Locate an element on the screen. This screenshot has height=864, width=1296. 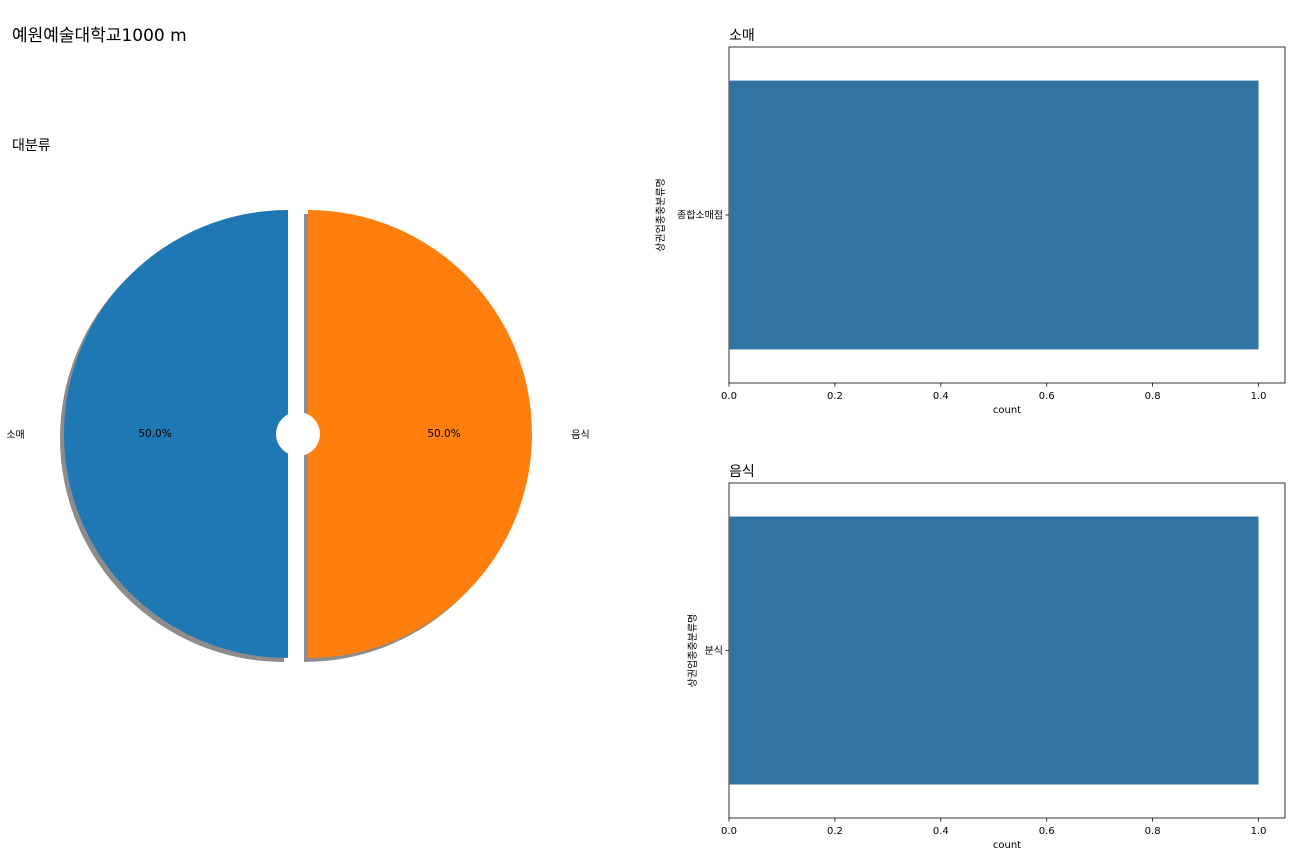
pie-center-hole is located at coordinates (298, 434).